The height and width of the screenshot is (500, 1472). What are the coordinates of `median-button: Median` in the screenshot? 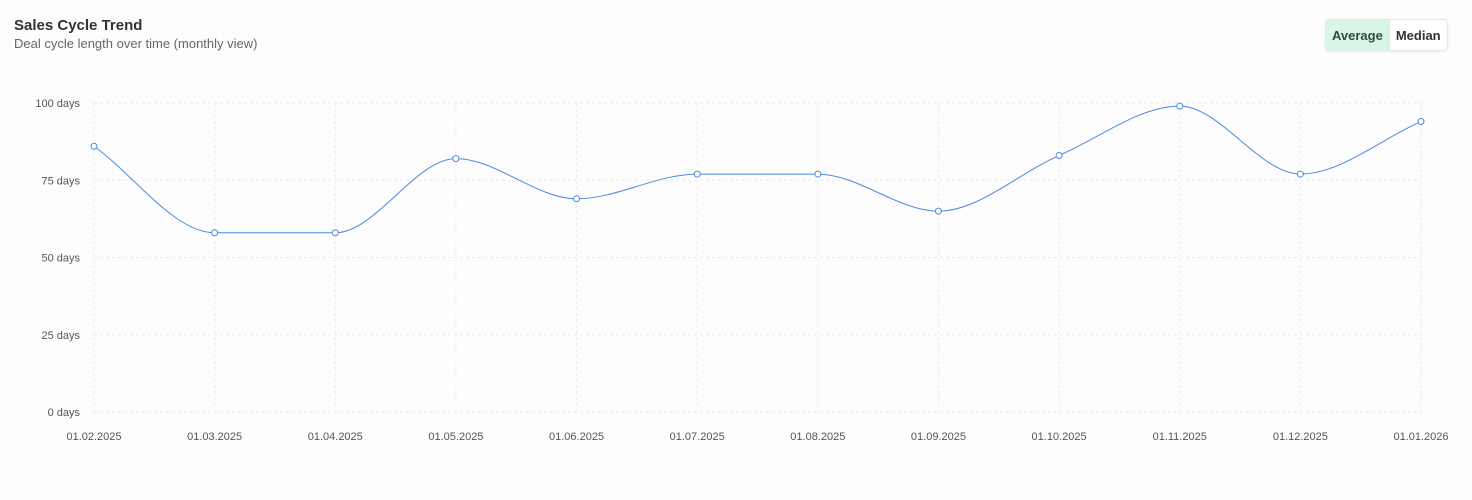 It's located at (1418, 35).